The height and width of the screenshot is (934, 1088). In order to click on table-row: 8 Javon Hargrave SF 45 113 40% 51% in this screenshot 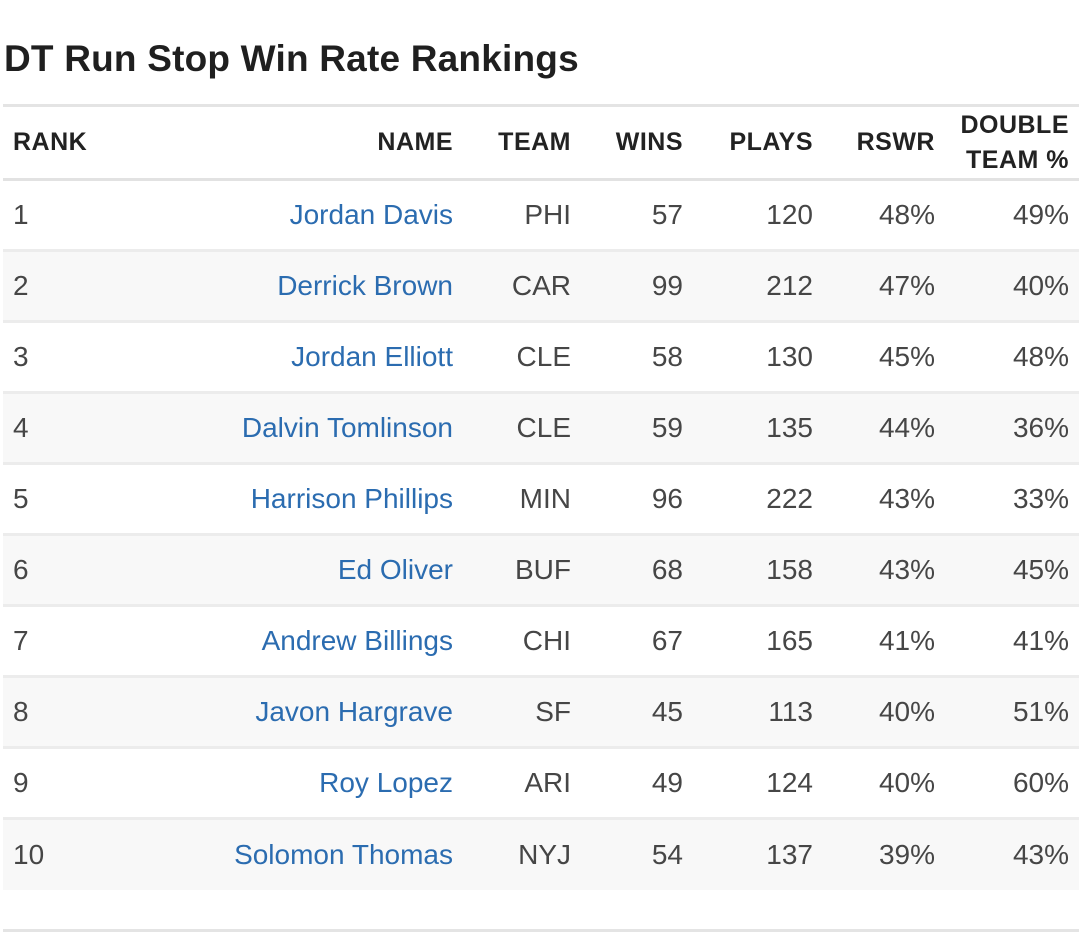, I will do `click(541, 712)`.